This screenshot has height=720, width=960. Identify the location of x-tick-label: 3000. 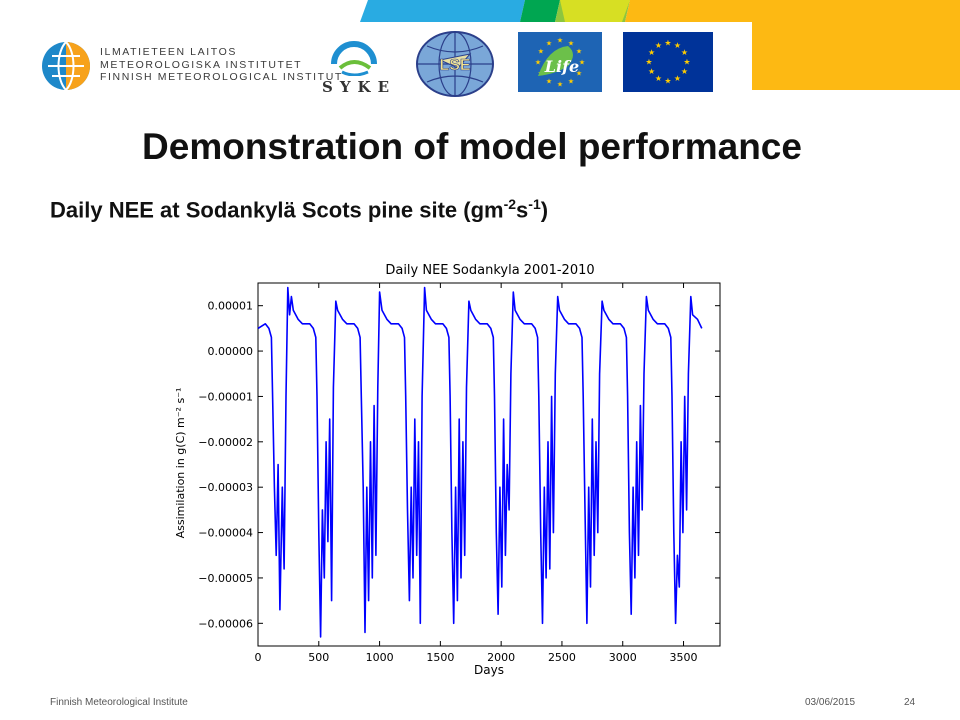
(623, 657).